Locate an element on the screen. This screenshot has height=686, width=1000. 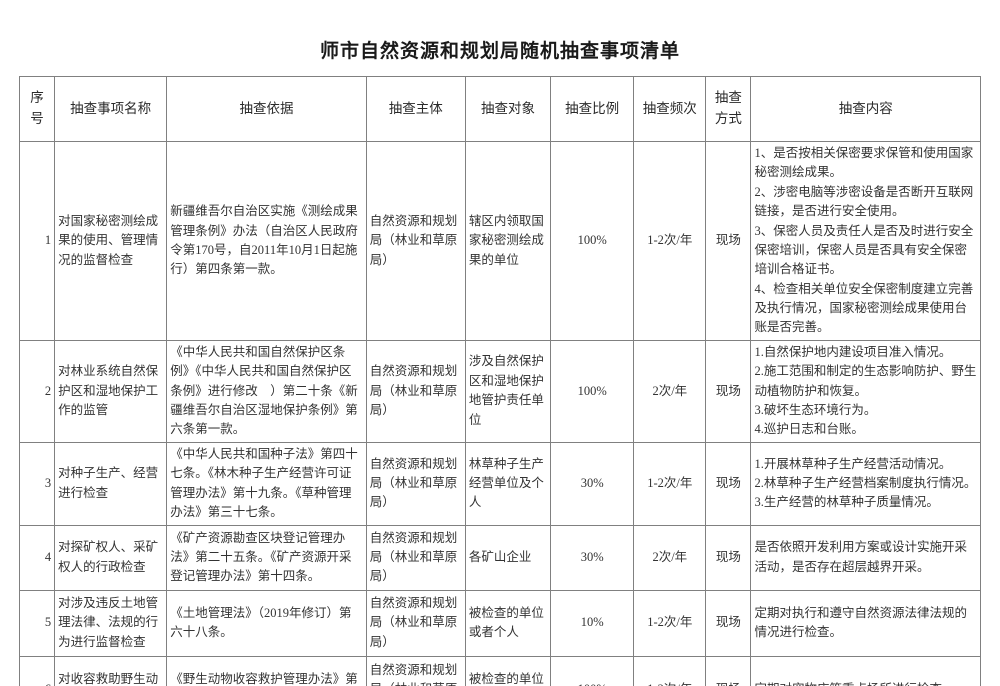
row-target: 各矿山企业 is located at coordinates (508, 557).